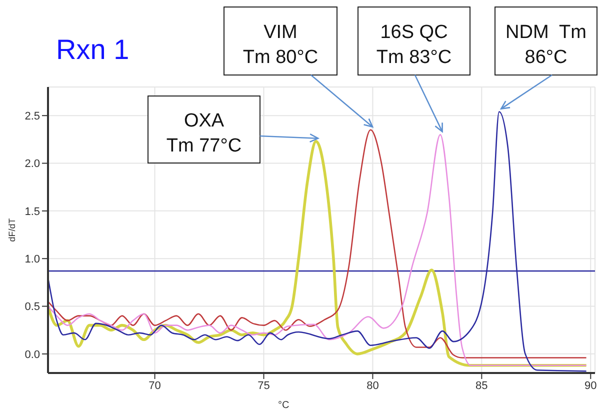  I want to click on chart-title: Rxn 1, so click(93, 50).